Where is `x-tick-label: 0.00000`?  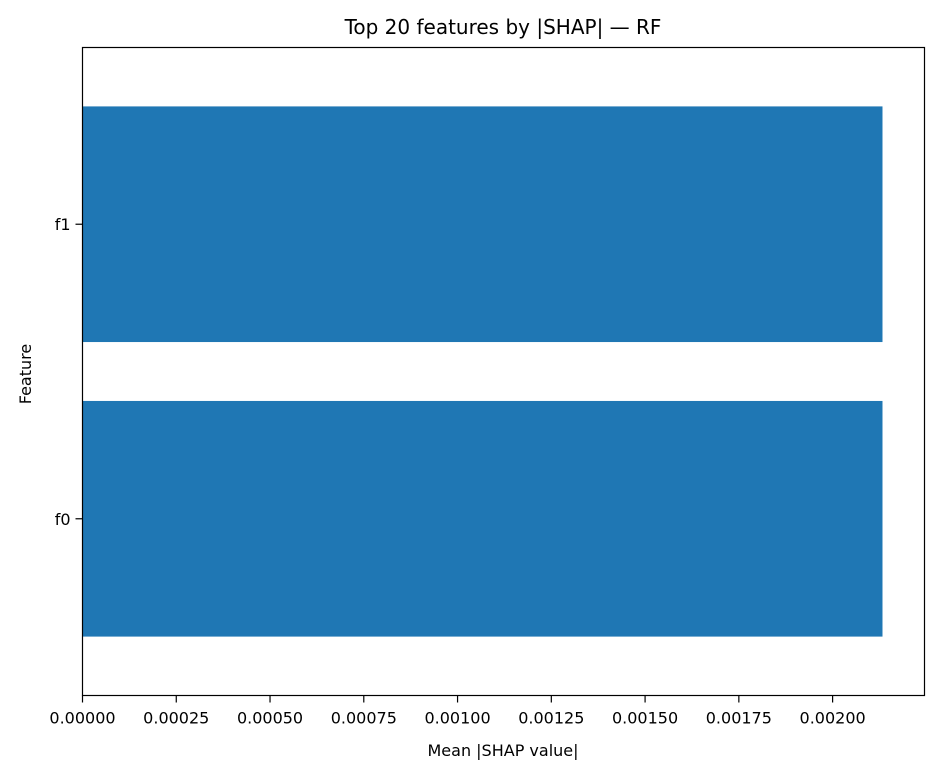 x-tick-label: 0.00000 is located at coordinates (82, 718).